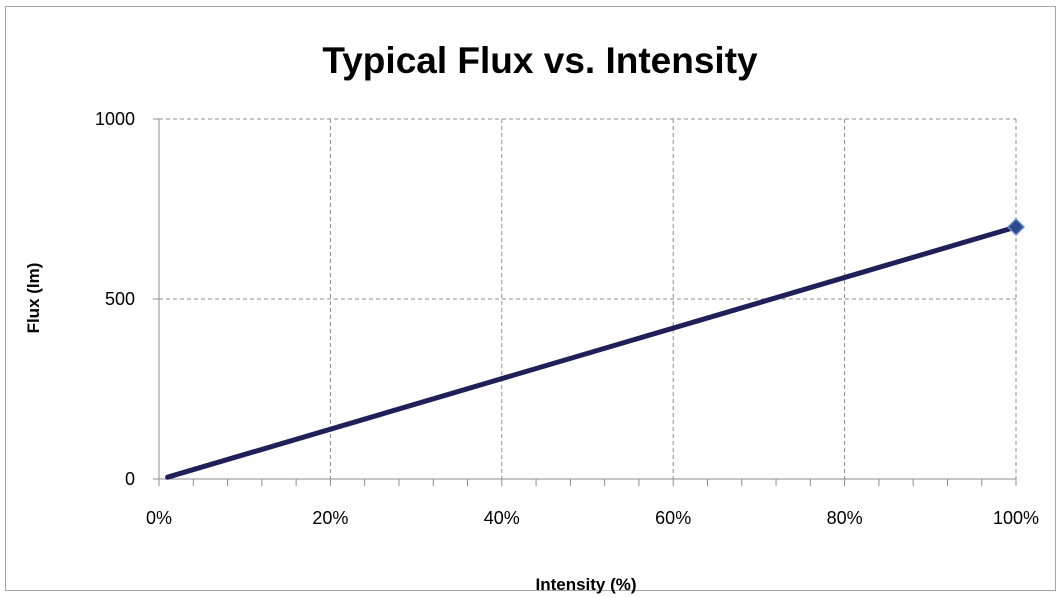  What do you see at coordinates (120, 299) in the screenshot?
I see `y-tick-label: 500` at bounding box center [120, 299].